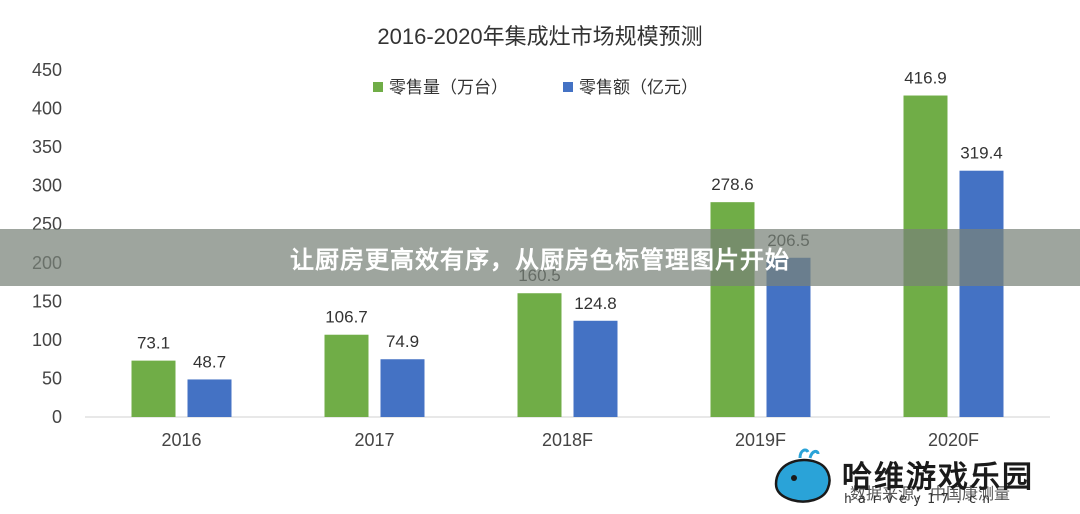  I want to click on y-tick-label: 50, so click(52, 378).